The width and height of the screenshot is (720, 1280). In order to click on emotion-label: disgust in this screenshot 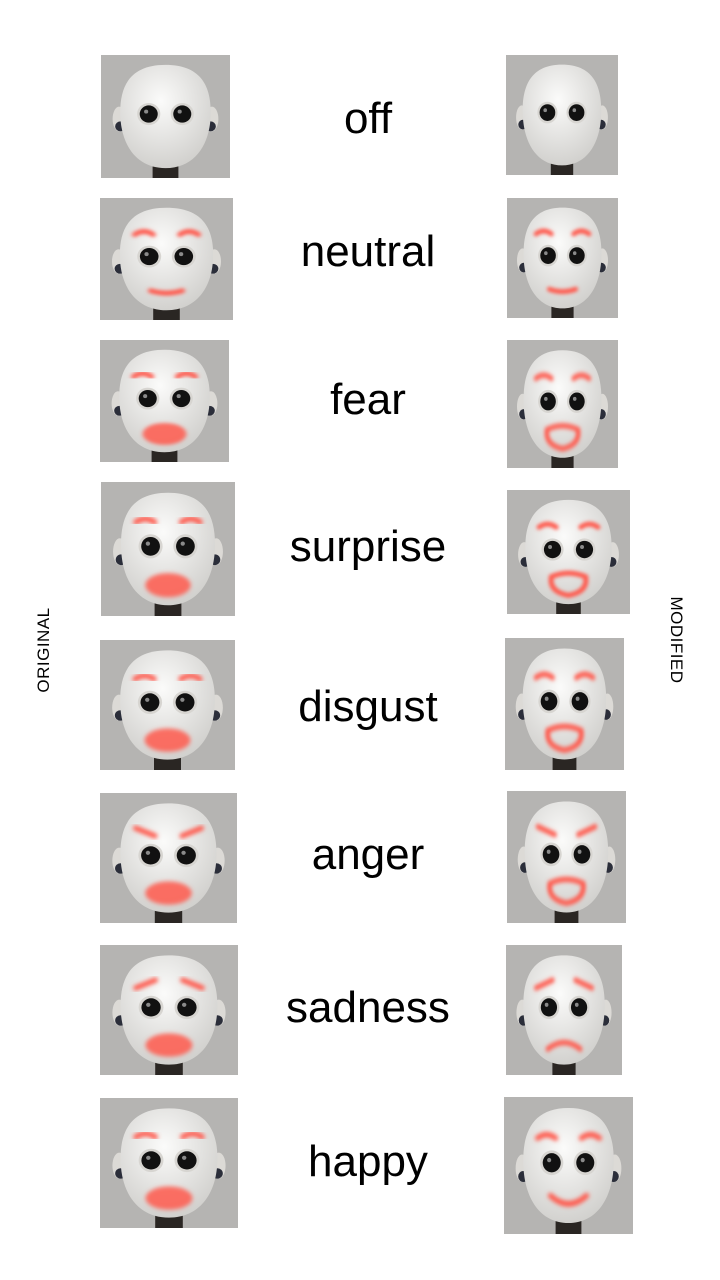, I will do `click(368, 706)`.